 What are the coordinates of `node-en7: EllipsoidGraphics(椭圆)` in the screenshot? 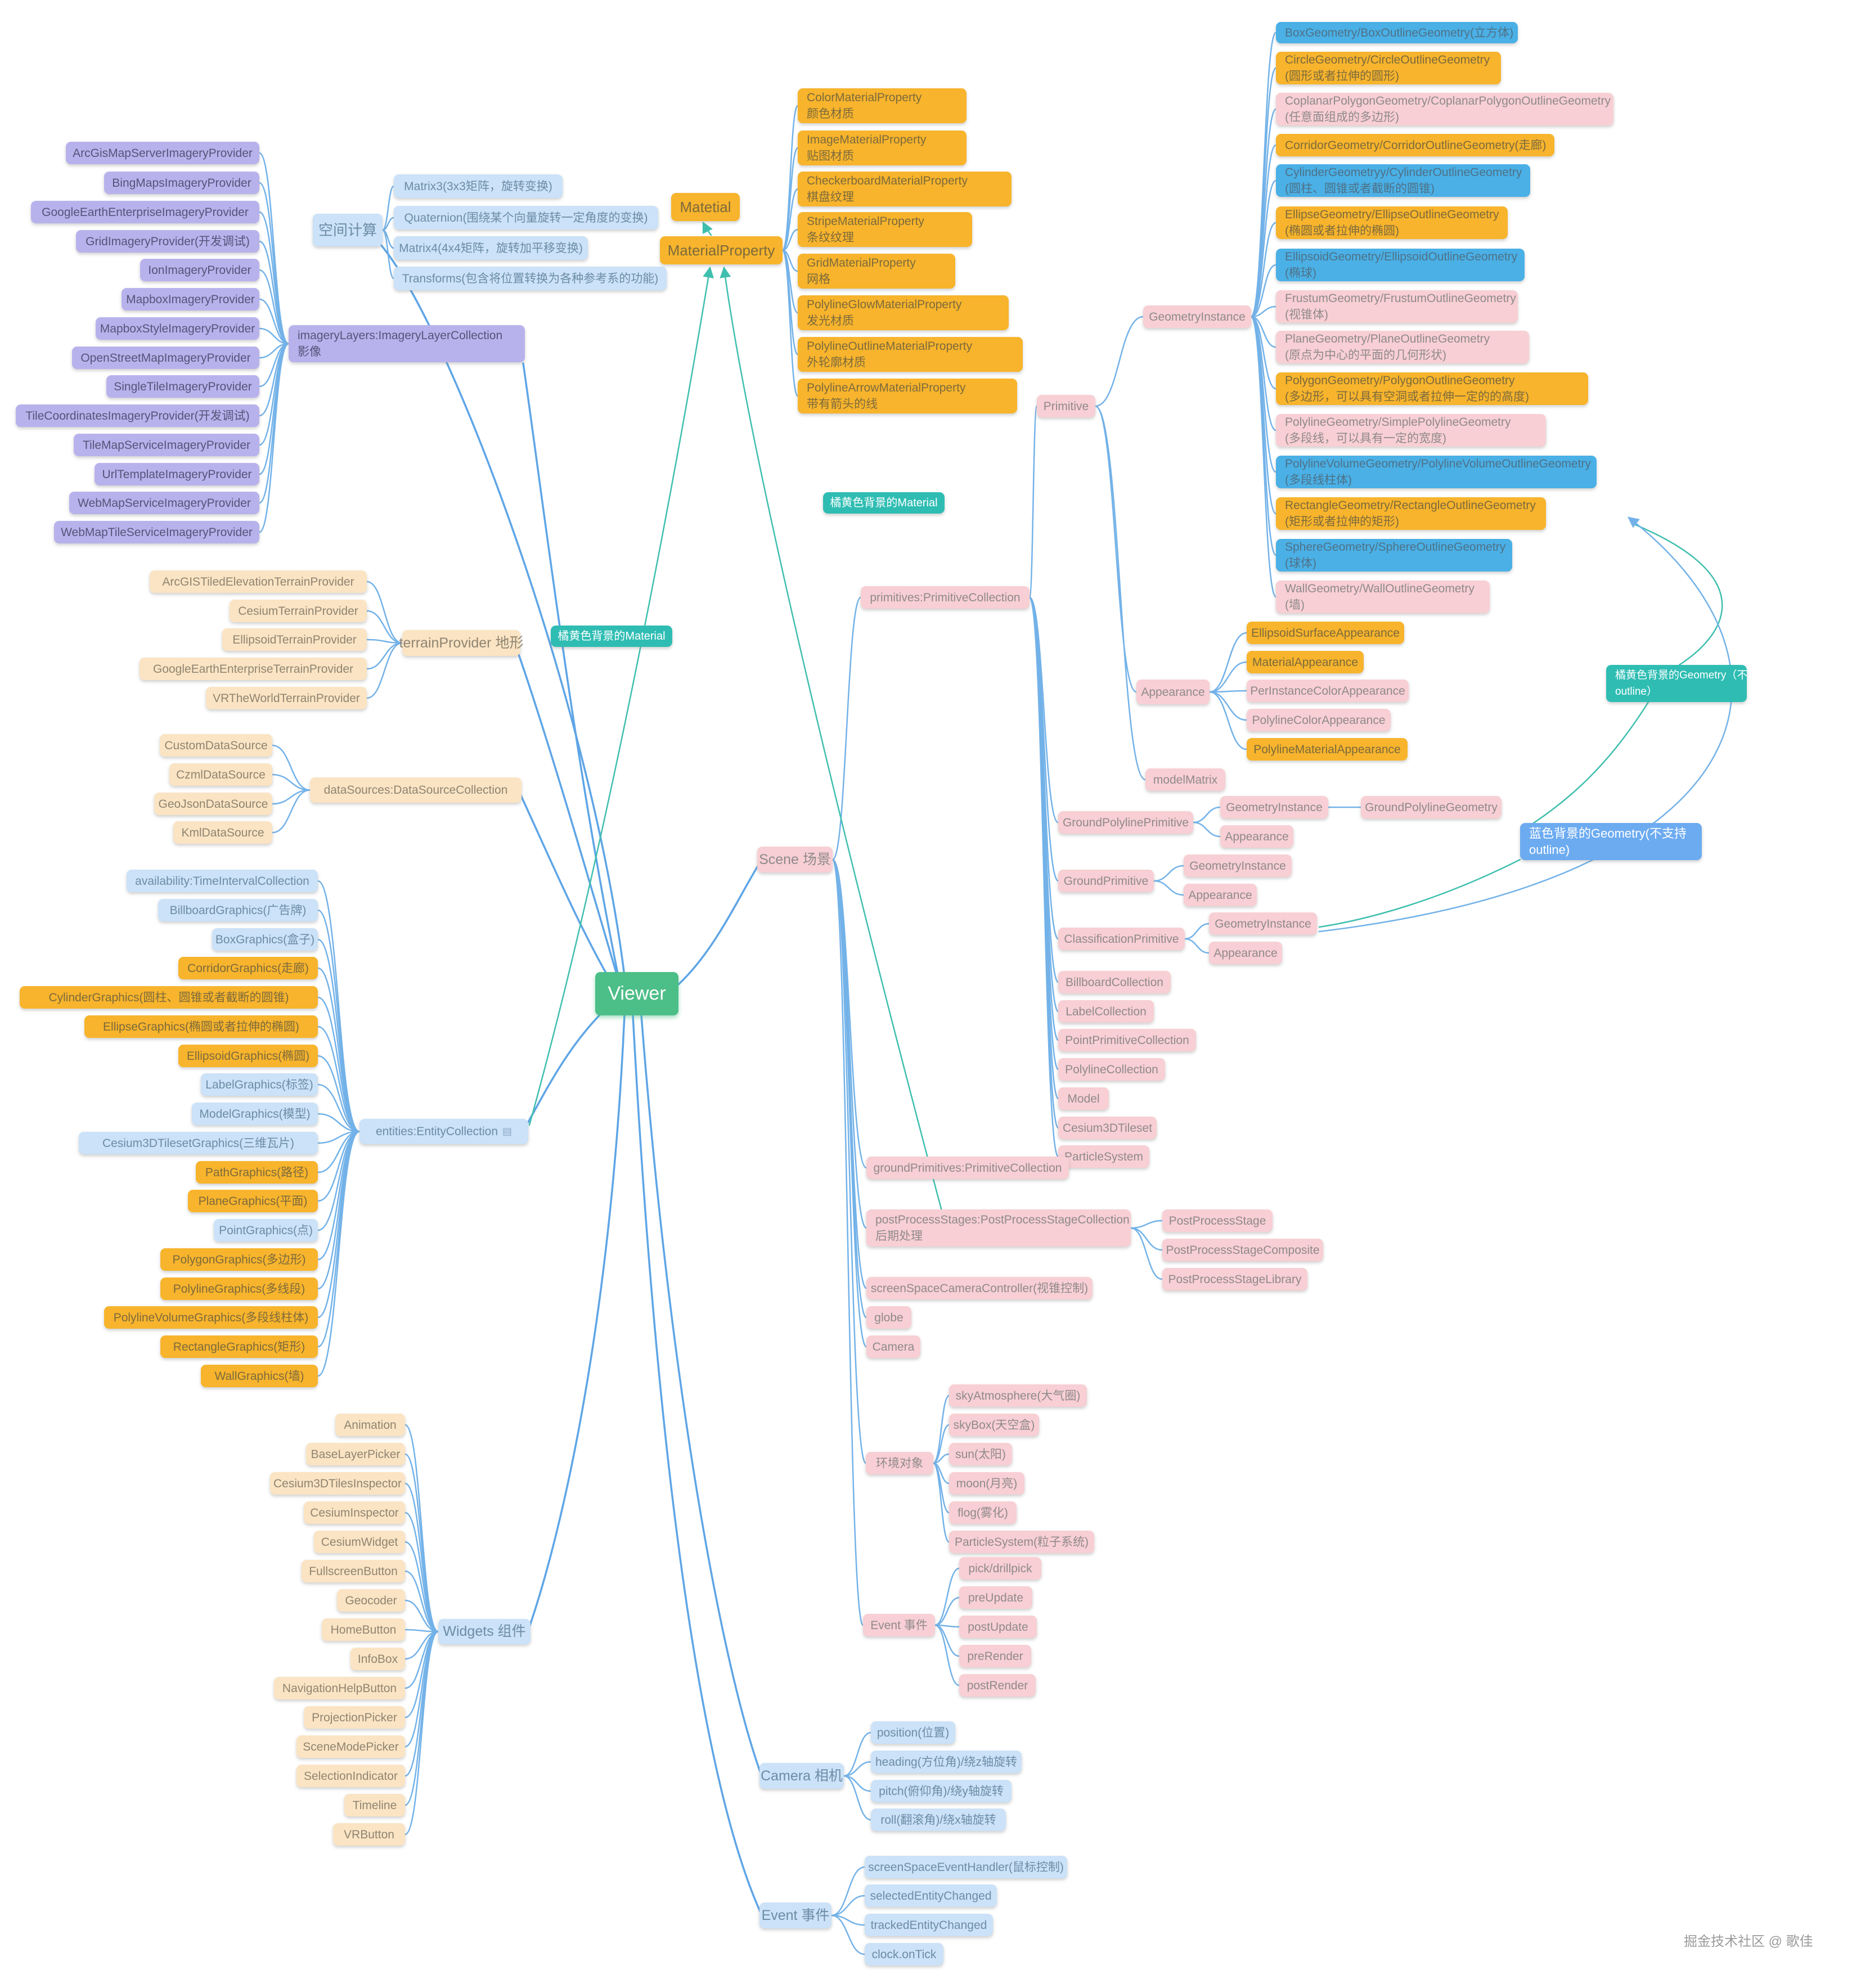 It's located at (248, 1056).